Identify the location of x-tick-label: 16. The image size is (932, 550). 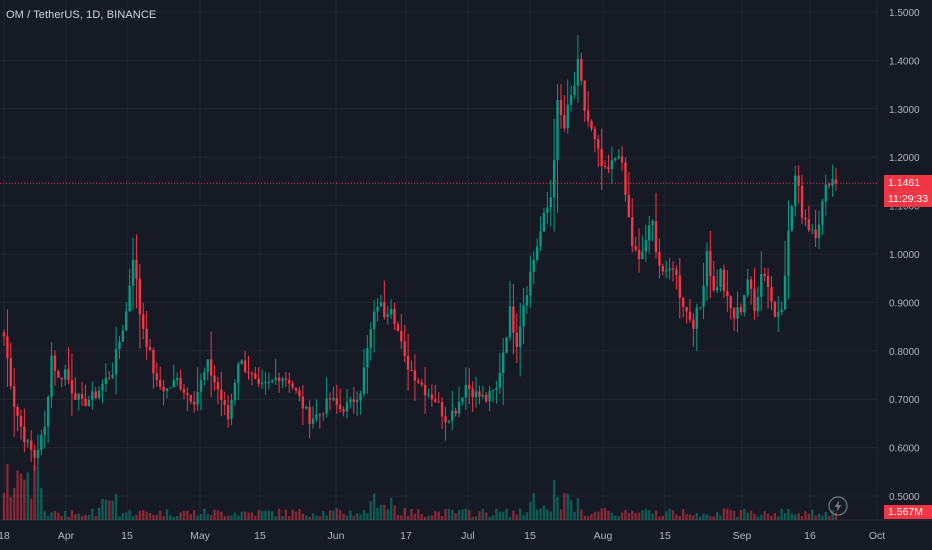
(810, 536).